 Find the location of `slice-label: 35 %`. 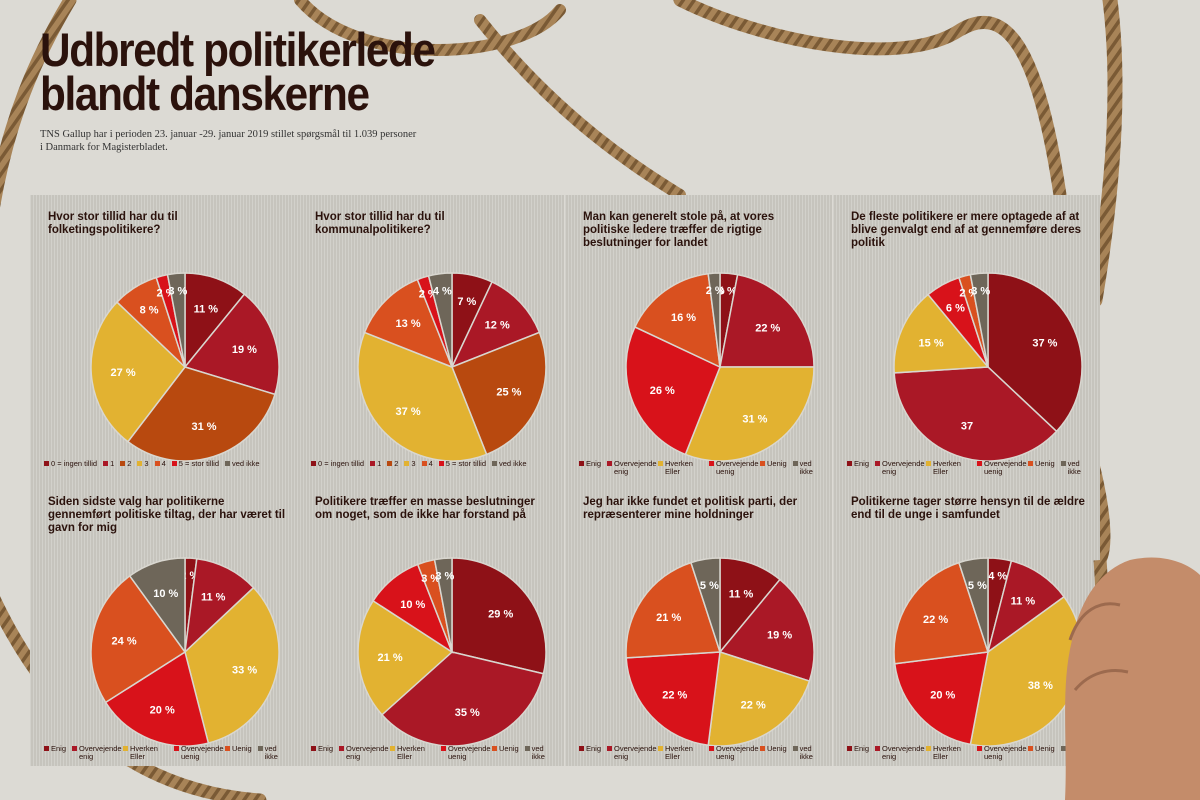

slice-label: 35 % is located at coordinates (467, 713).